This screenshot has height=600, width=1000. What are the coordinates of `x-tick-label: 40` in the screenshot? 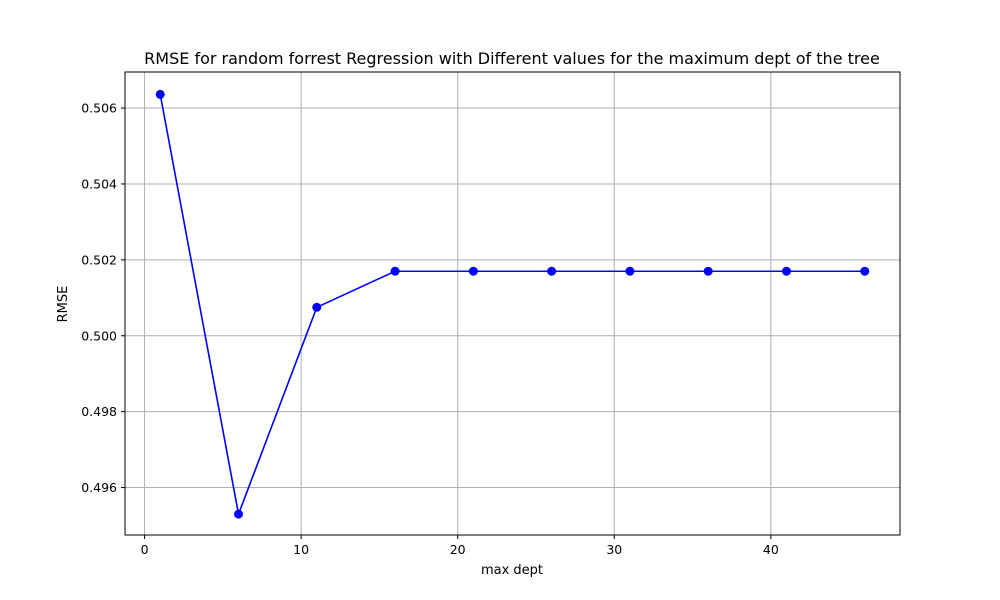 It's located at (771, 549).